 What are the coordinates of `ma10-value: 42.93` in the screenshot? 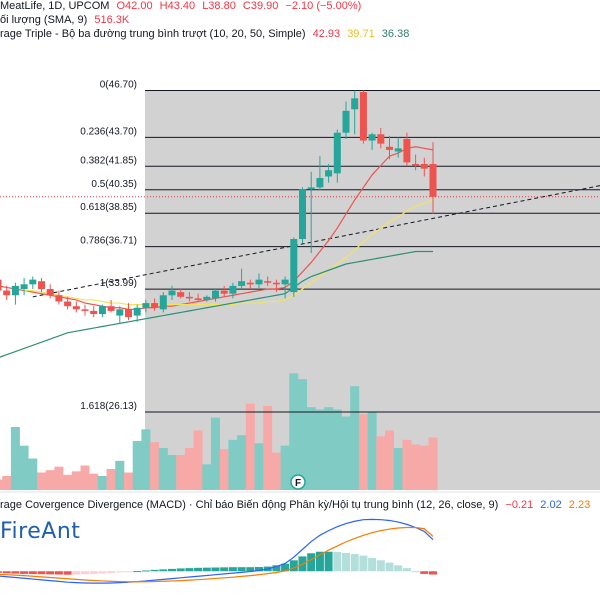 It's located at (326, 34).